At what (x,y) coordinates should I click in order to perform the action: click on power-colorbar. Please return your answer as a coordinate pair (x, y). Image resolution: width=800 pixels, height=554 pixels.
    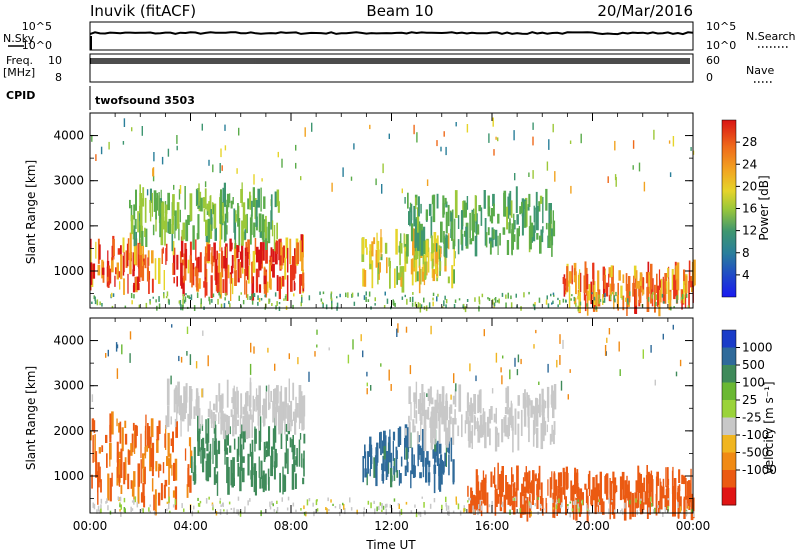
    Looking at the image, I should click on (729, 208).